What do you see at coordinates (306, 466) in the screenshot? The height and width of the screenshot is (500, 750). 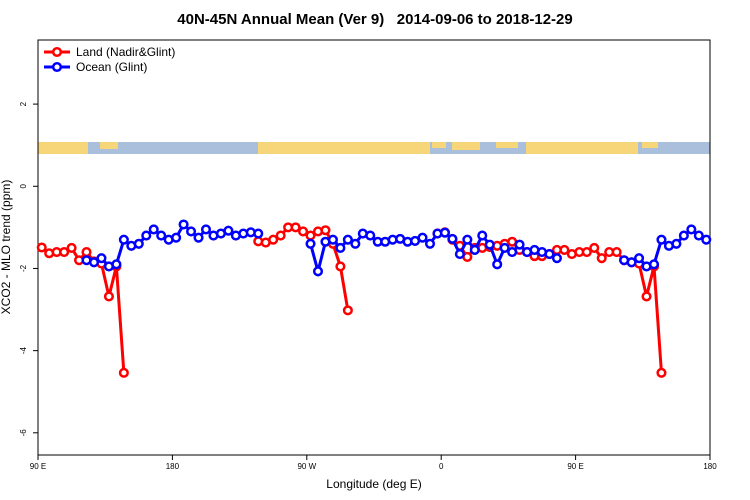 I see `x-tick-label: 90 W` at bounding box center [306, 466].